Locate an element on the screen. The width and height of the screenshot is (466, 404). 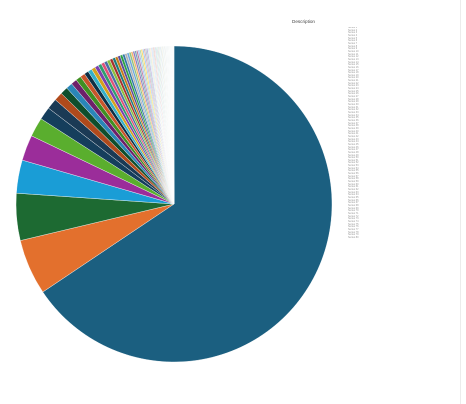
legend-item-label: Series 79 is located at coordinates (353, 235).